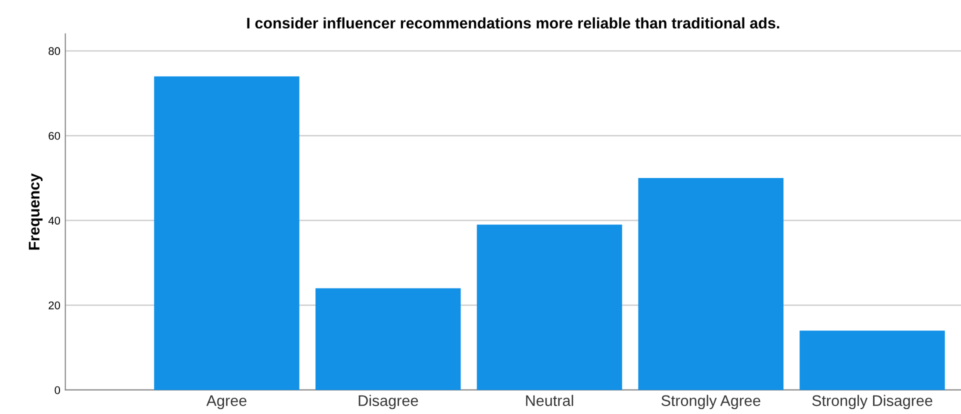 The image size is (961, 414). What do you see at coordinates (54, 51) in the screenshot?
I see `y-tick-label: 80` at bounding box center [54, 51].